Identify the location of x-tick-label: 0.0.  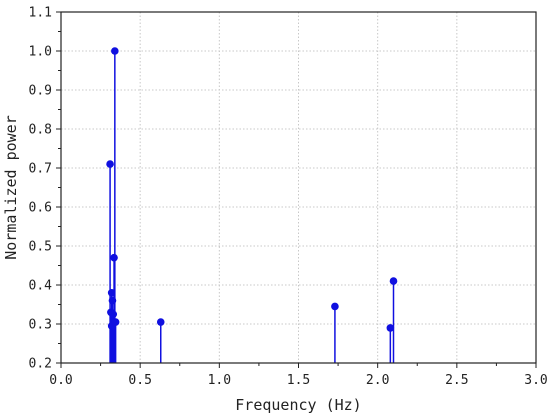
(60, 380).